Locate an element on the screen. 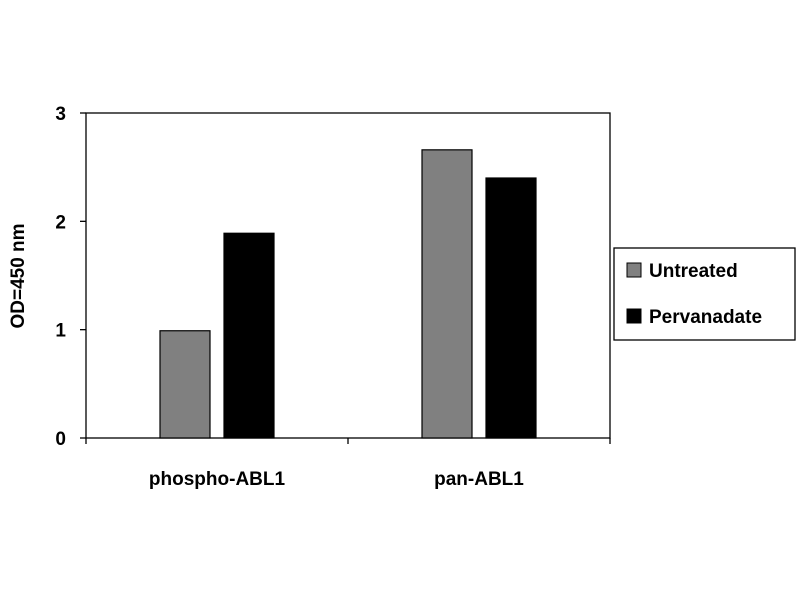  legend-box is located at coordinates (704, 294).